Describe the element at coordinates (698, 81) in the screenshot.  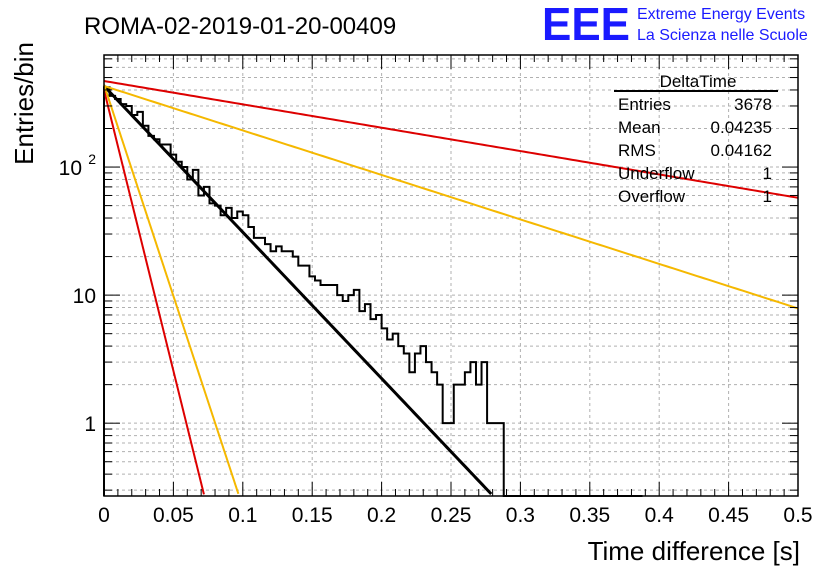
I see `stats-title: DeltaTime` at that location.